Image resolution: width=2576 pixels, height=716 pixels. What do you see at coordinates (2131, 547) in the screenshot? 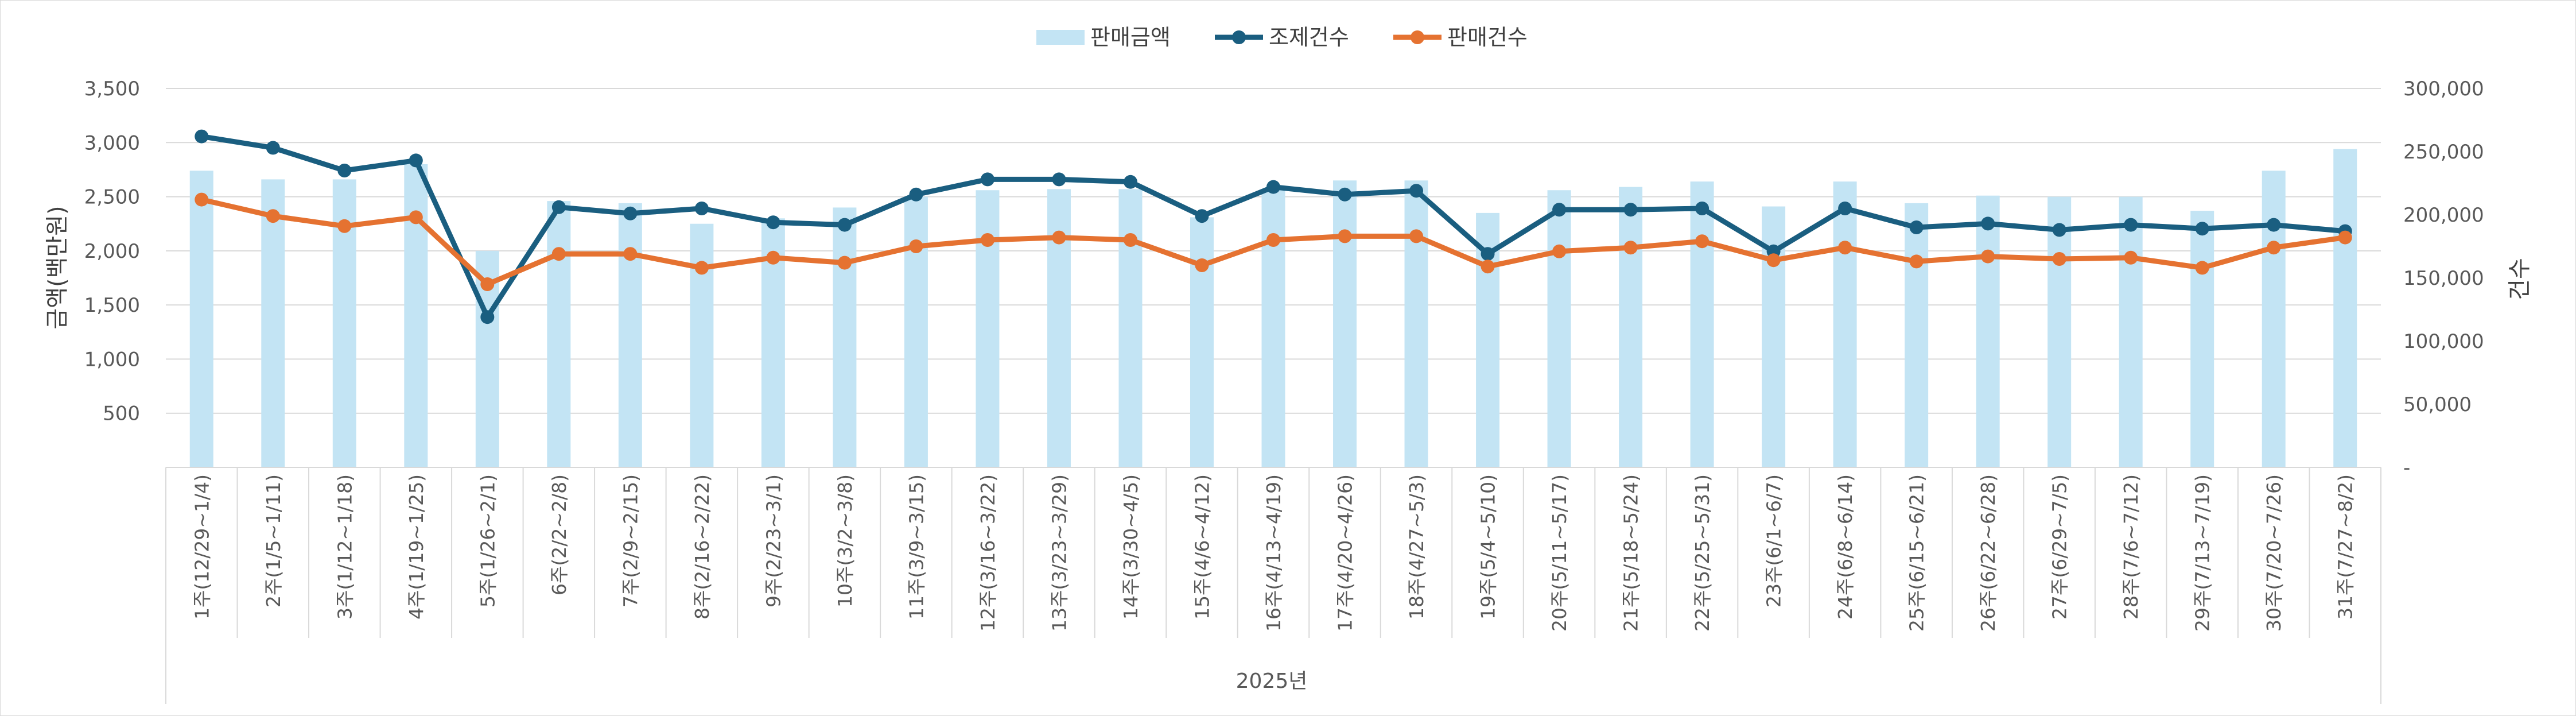
I see `x-tick-label: 28주(7/6~7/12)` at bounding box center [2131, 547].